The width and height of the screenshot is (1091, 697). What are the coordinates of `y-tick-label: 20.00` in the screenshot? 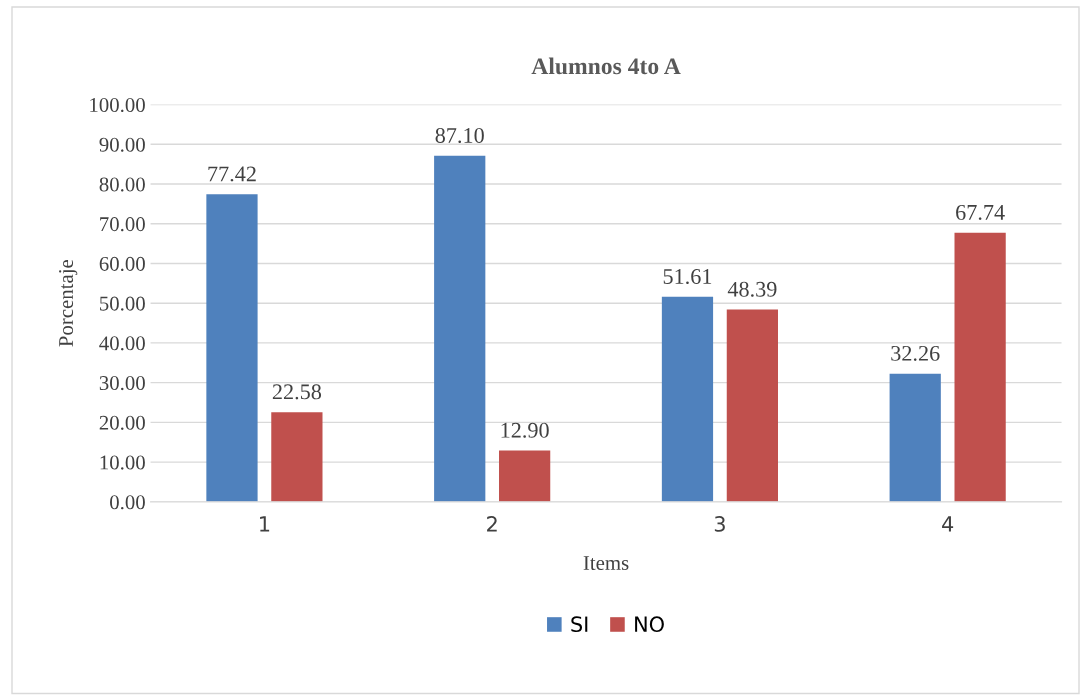 It's located at (122, 422).